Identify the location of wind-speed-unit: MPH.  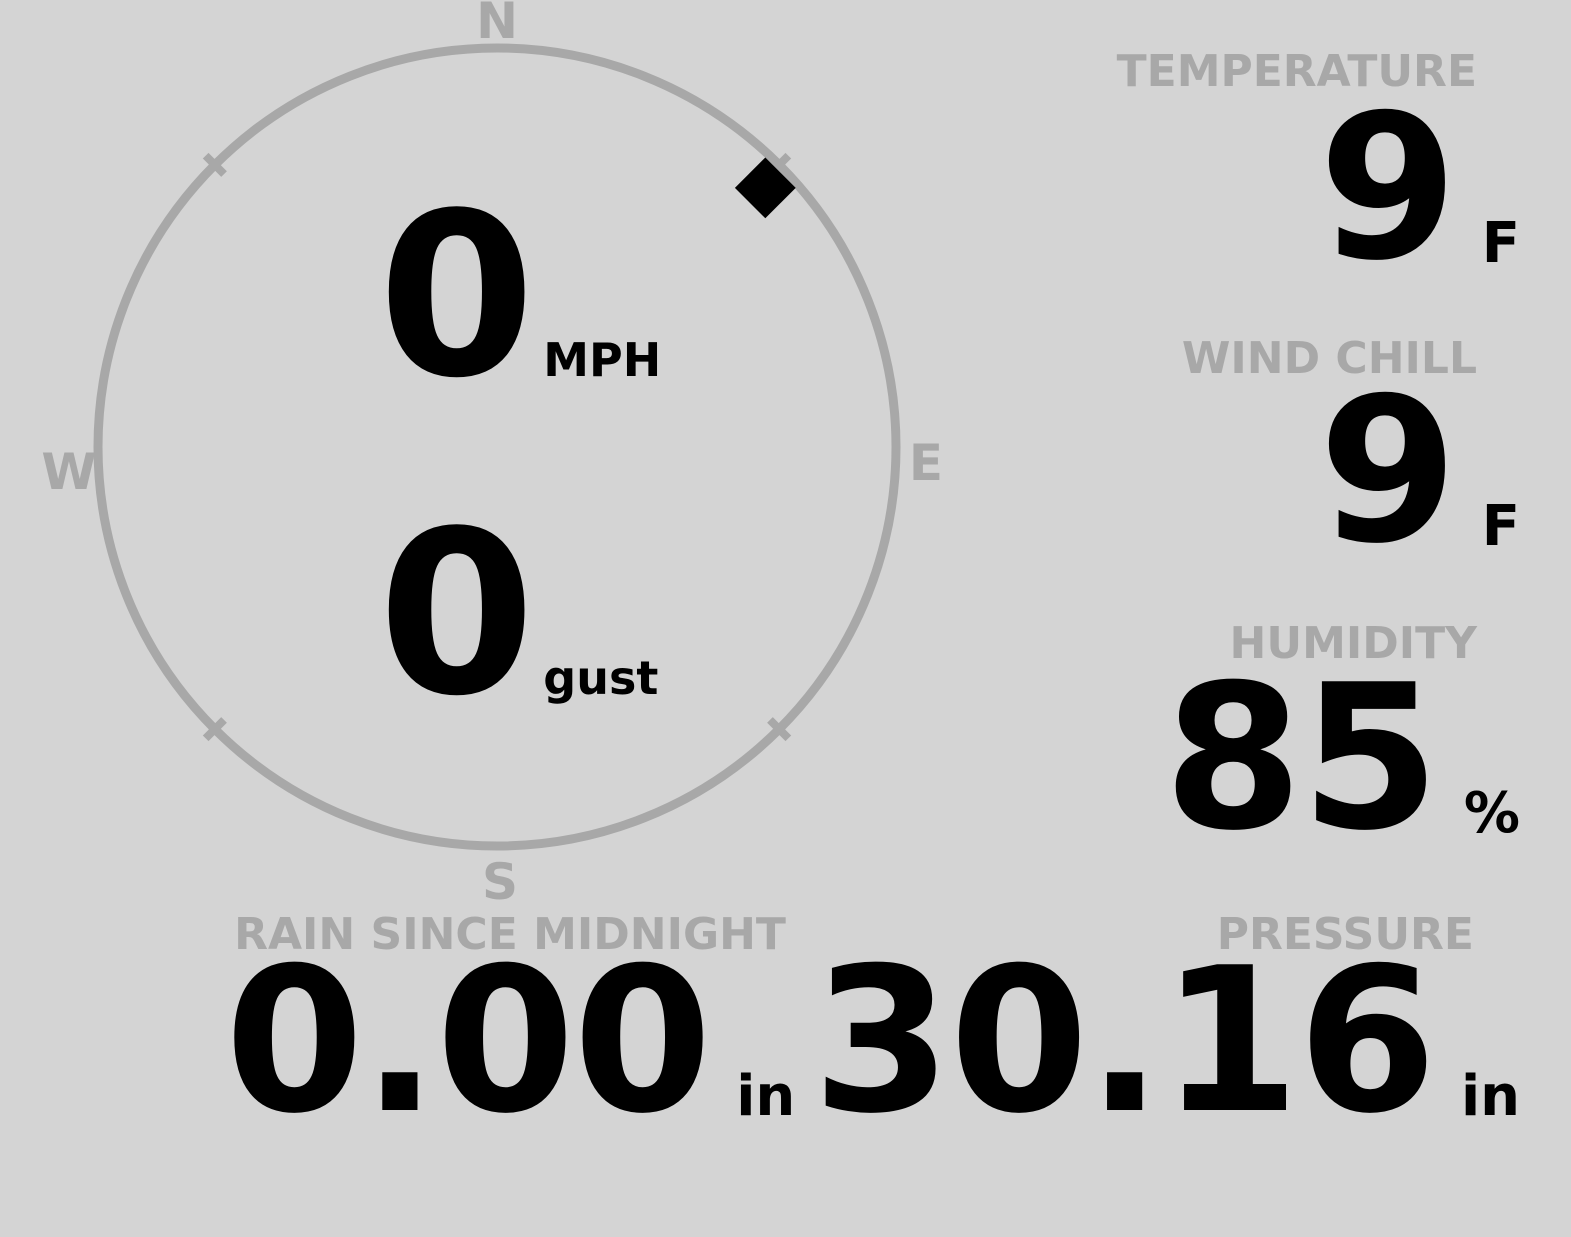
(602, 360).